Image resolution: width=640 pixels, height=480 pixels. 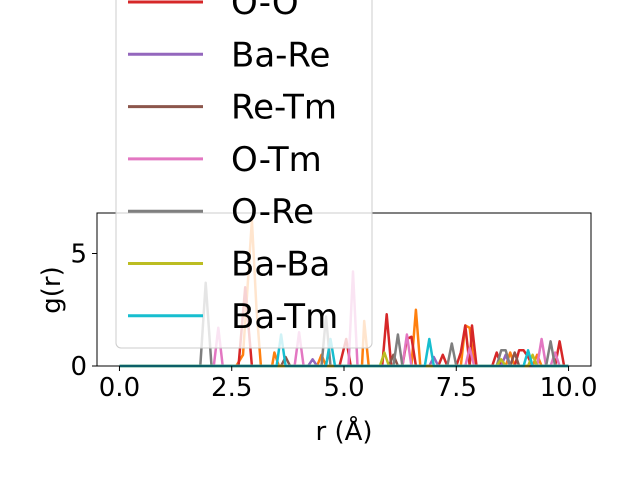 What do you see at coordinates (456, 388) in the screenshot?
I see `x-tick-label: 7.5` at bounding box center [456, 388].